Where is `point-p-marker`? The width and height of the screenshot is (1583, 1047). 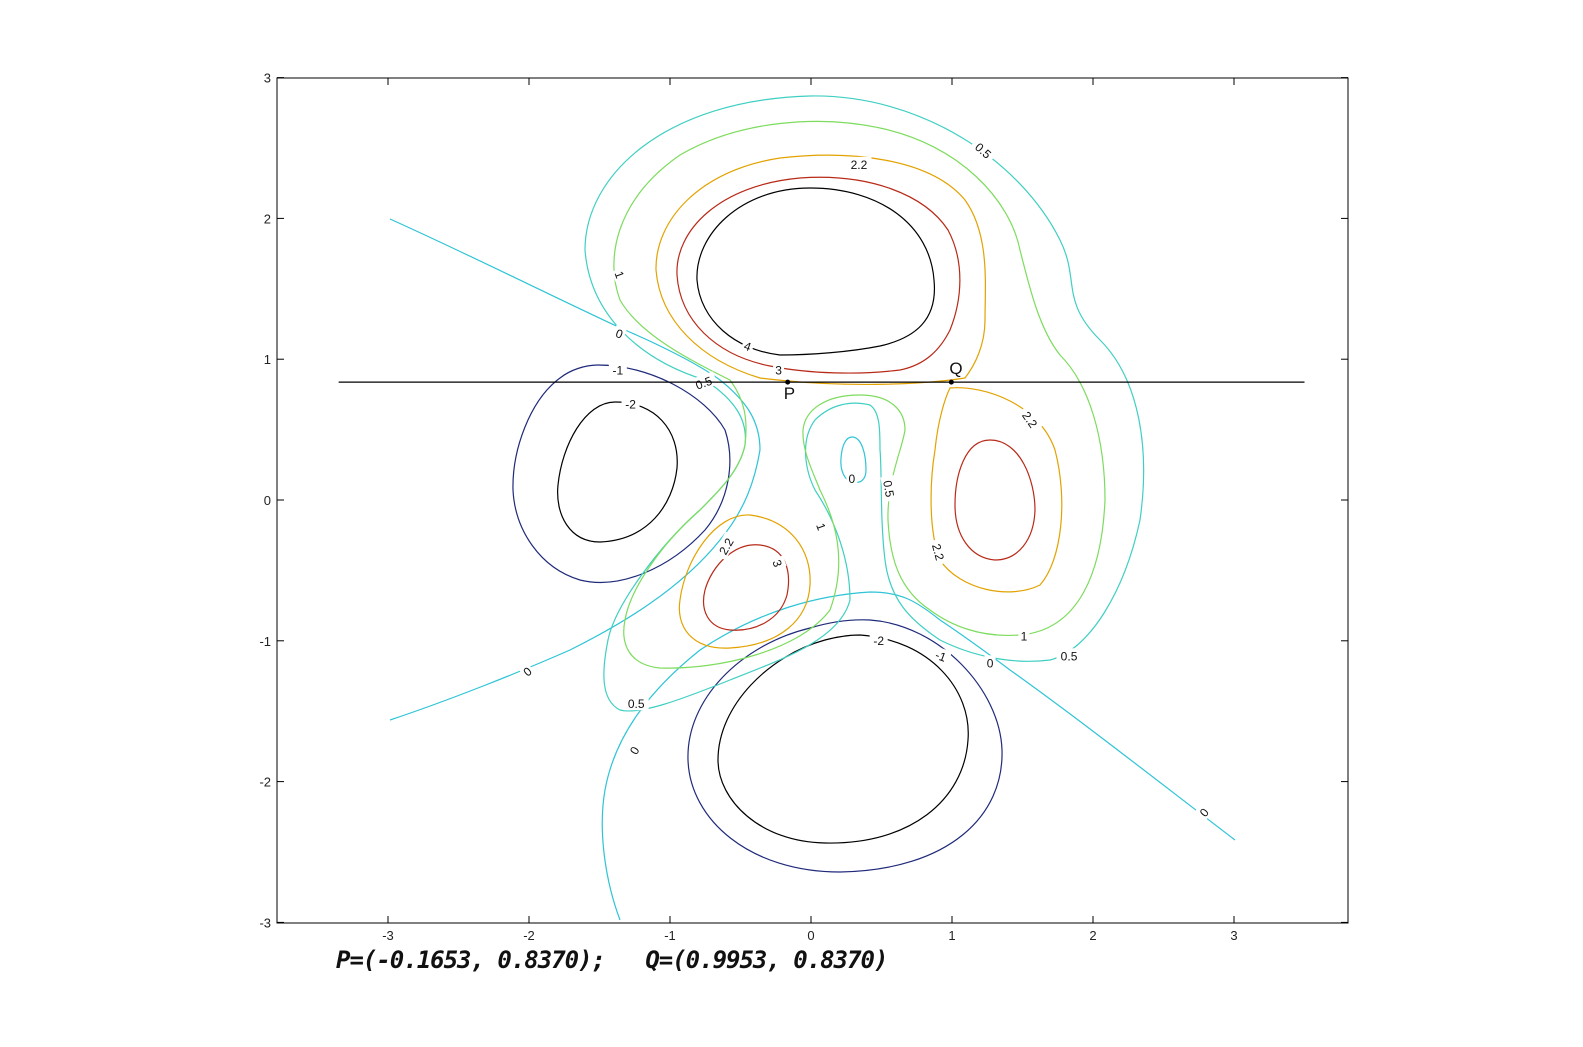 point-p-marker is located at coordinates (788, 382).